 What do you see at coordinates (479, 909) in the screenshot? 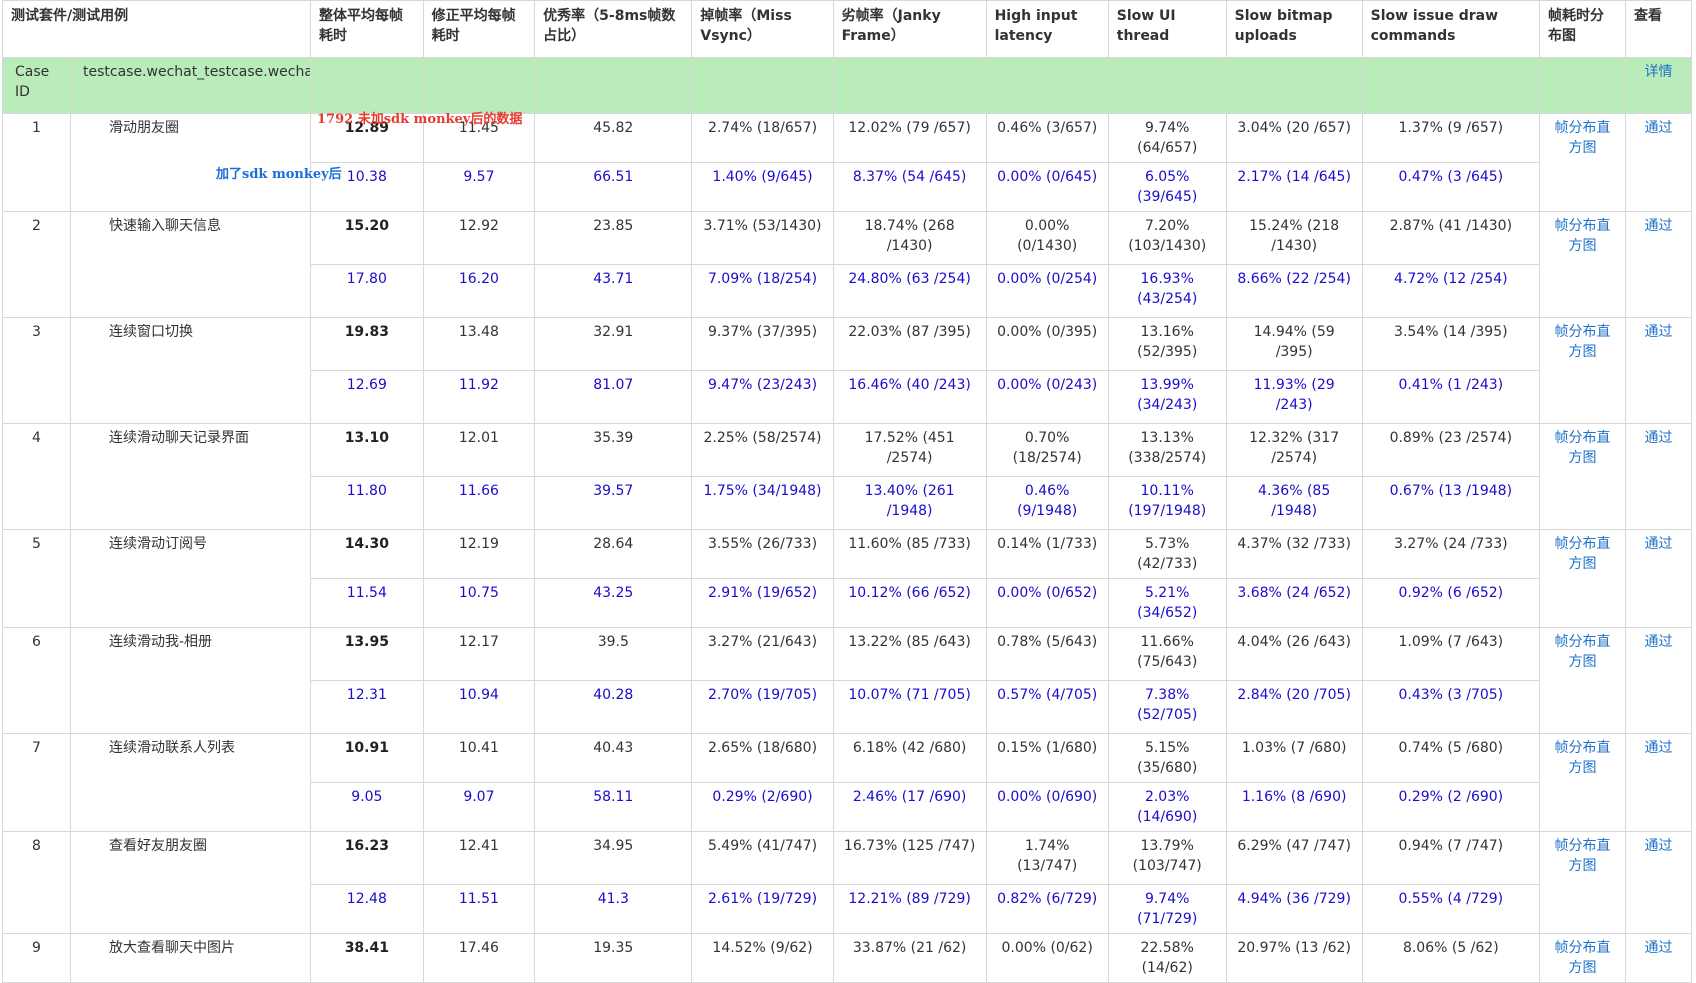
I see `cell-fixed-avg-frame: 11.51` at bounding box center [479, 909].